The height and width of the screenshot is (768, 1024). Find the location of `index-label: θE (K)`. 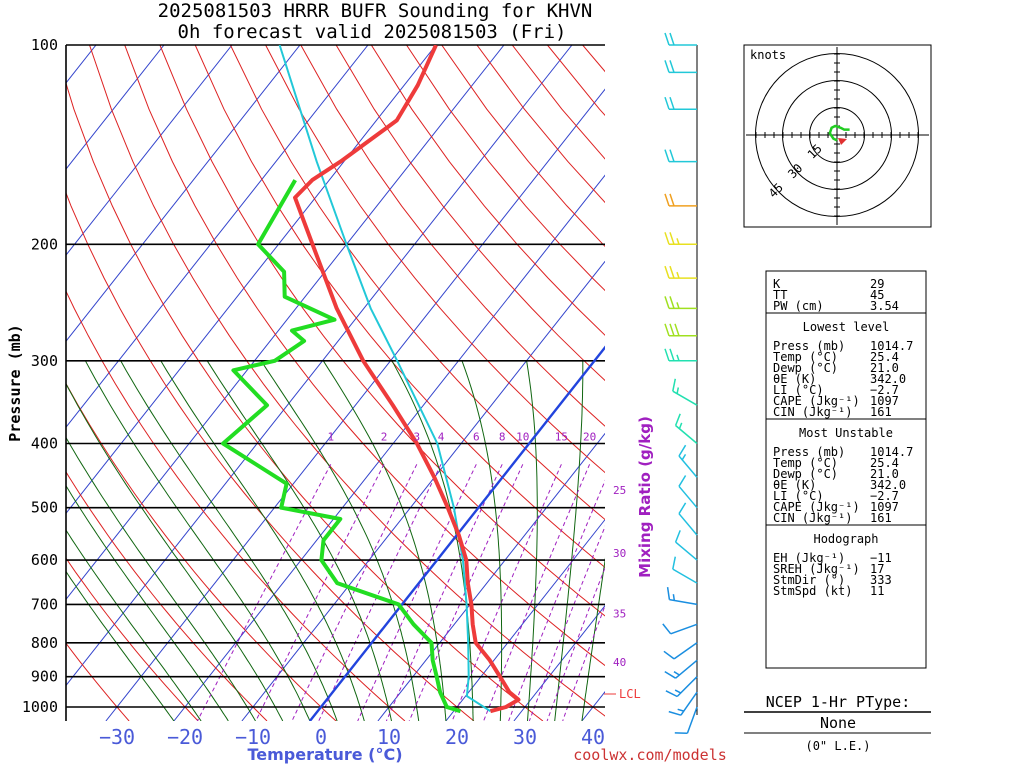

index-label: θE (K) is located at coordinates (794, 379).